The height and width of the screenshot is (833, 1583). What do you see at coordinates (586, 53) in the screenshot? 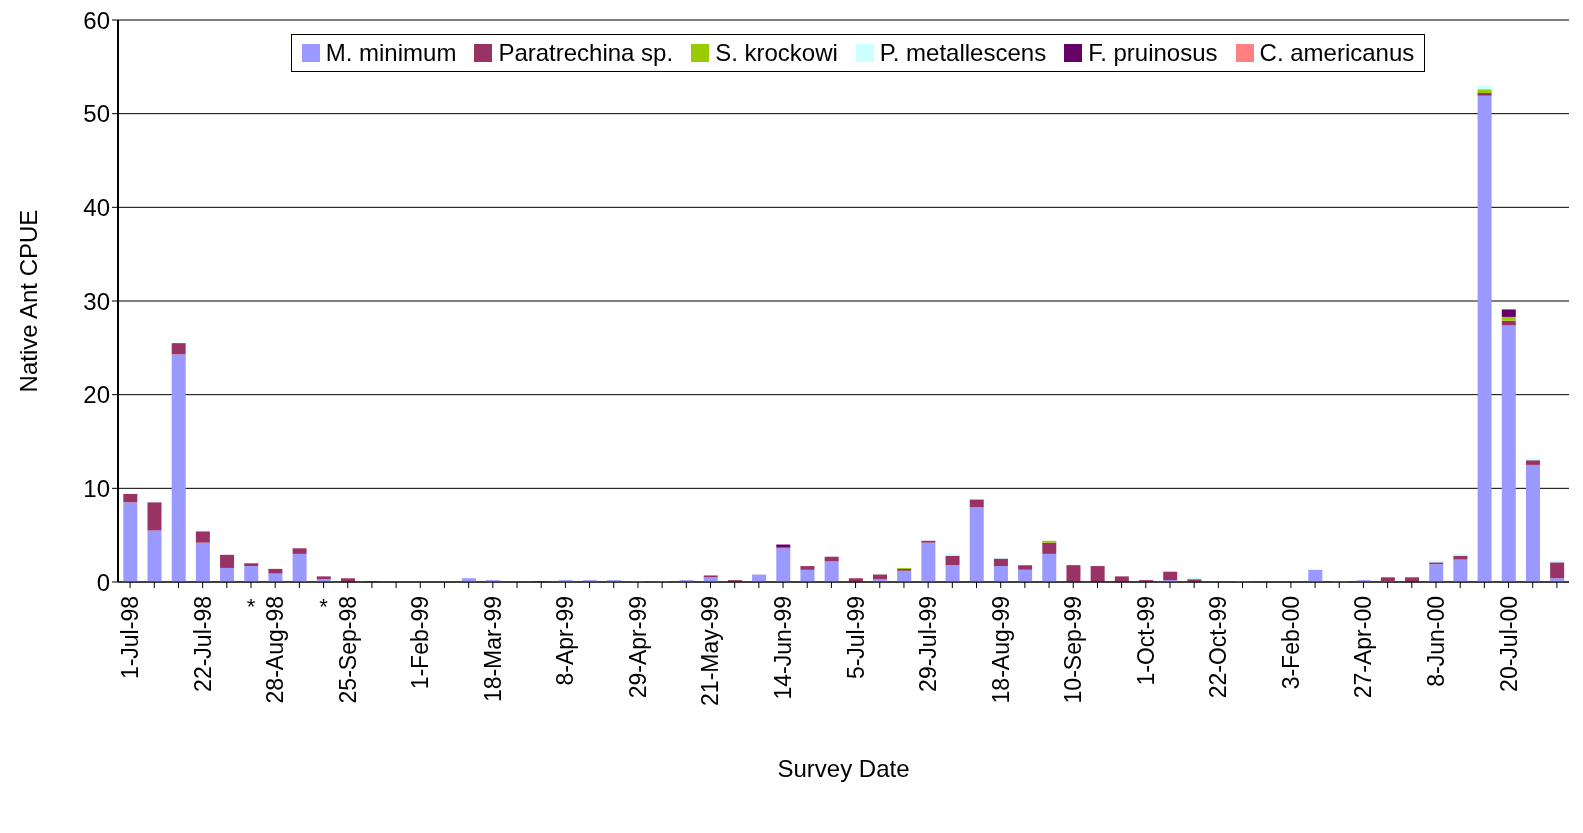
I see `legend-label: Paratrechina sp.` at bounding box center [586, 53].